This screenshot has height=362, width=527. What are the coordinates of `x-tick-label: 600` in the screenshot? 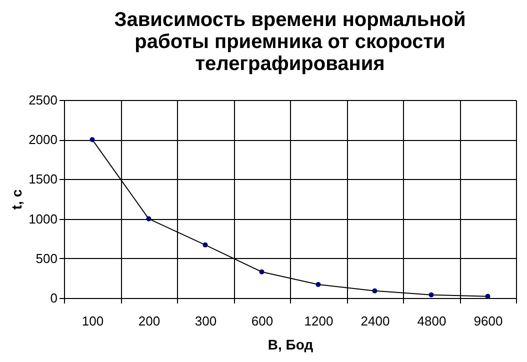 It's located at (262, 321).